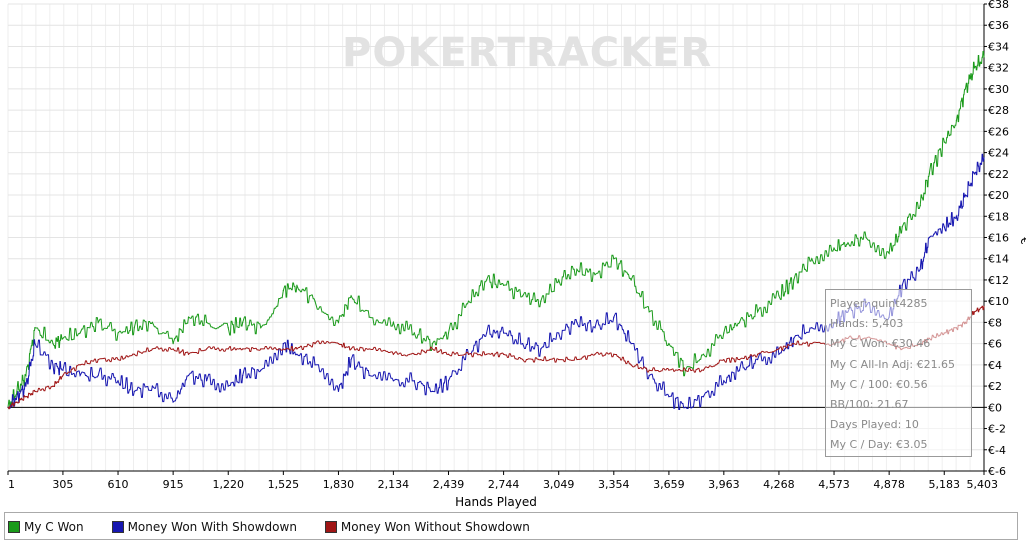 The image size is (1026, 545). What do you see at coordinates (998, 89) in the screenshot?
I see `y-tick-label: €30` at bounding box center [998, 89].